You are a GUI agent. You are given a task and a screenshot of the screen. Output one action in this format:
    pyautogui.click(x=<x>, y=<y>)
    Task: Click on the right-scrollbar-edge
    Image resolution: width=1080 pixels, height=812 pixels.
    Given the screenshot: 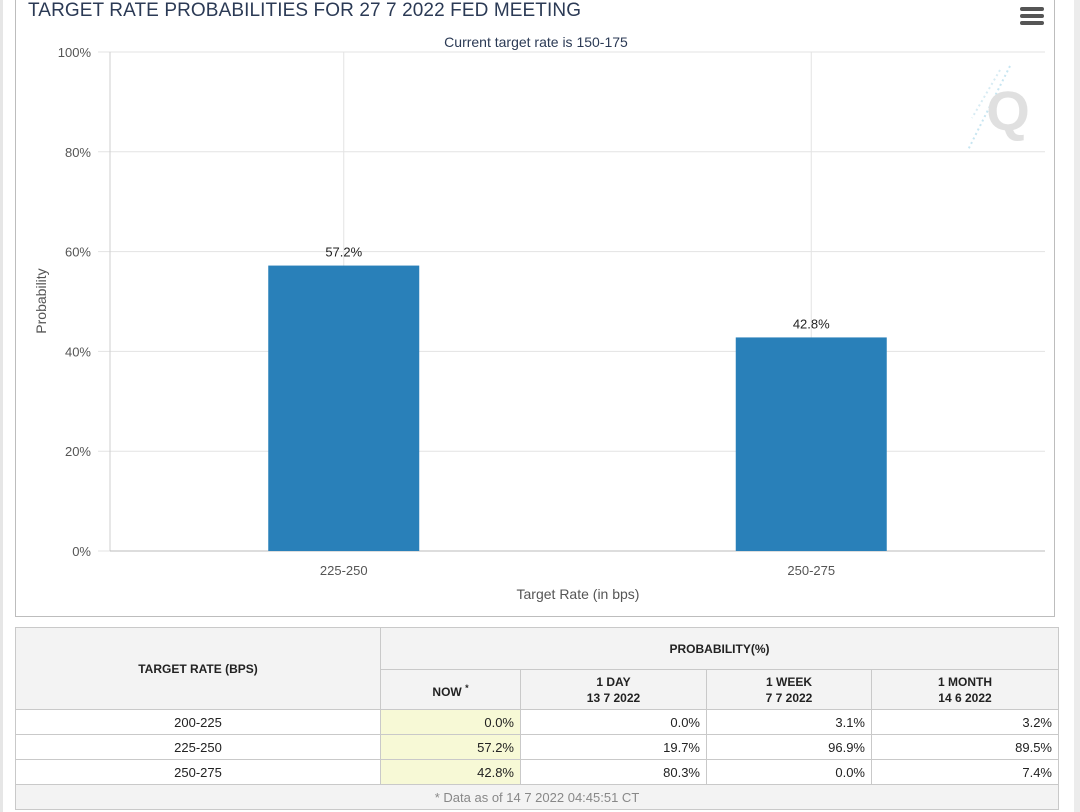 What is the action you would take?
    pyautogui.click(x=1077, y=406)
    